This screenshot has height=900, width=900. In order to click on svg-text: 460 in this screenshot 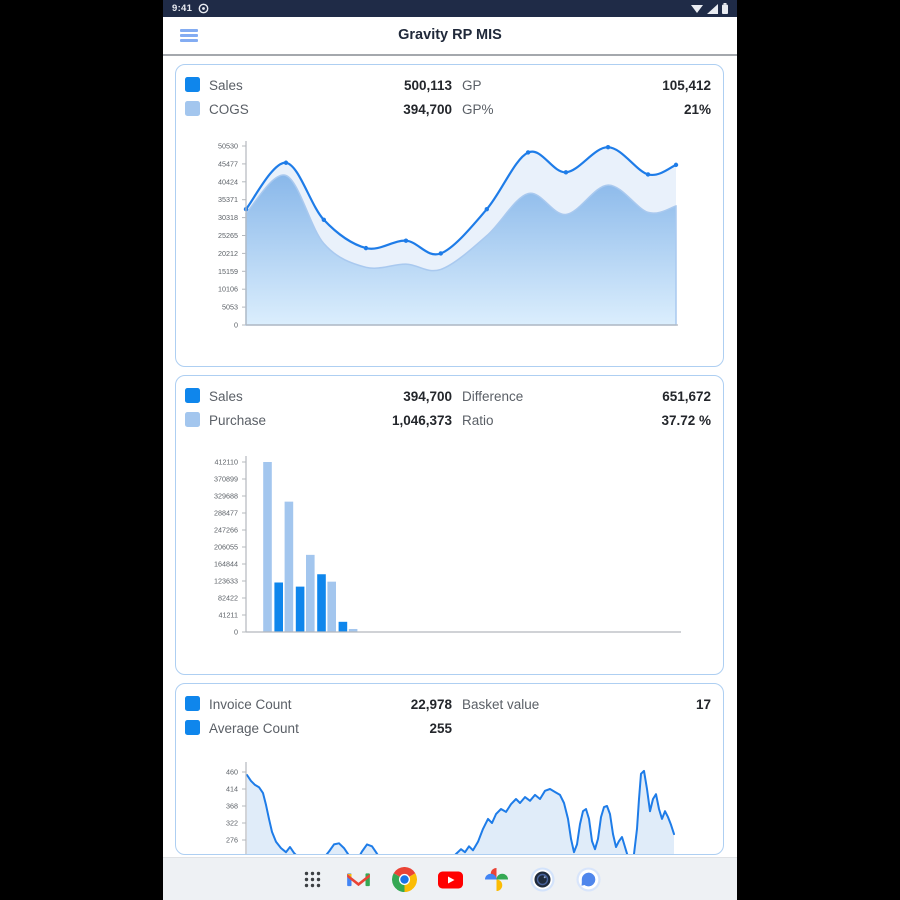, I will do `click(232, 772)`.